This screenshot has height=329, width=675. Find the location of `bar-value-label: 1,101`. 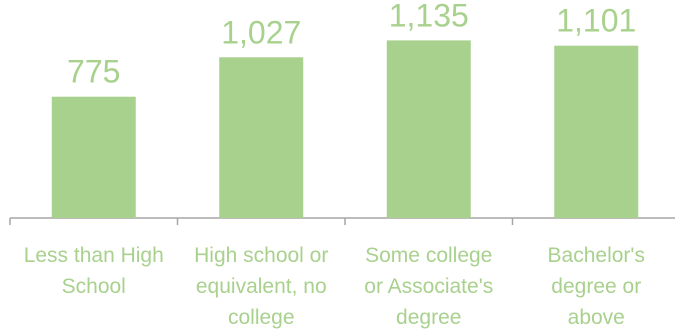

bar-value-label: 1,101 is located at coordinates (596, 21).